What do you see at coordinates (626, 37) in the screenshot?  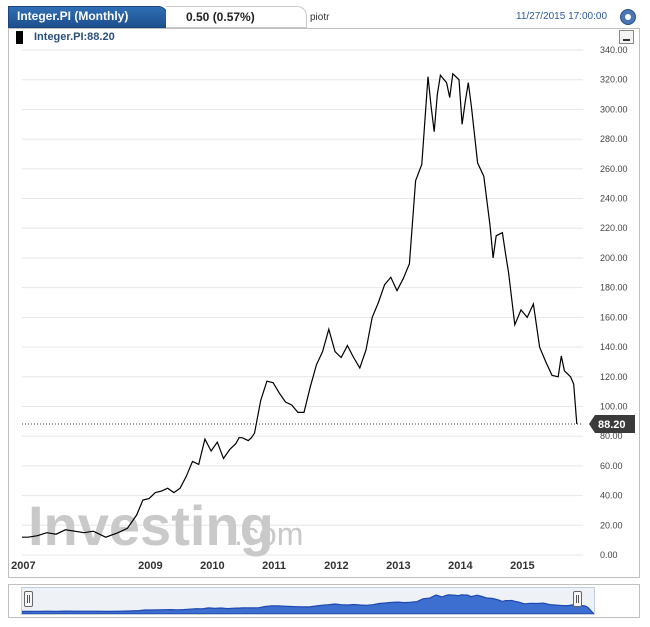 I see `minimize-icon` at bounding box center [626, 37].